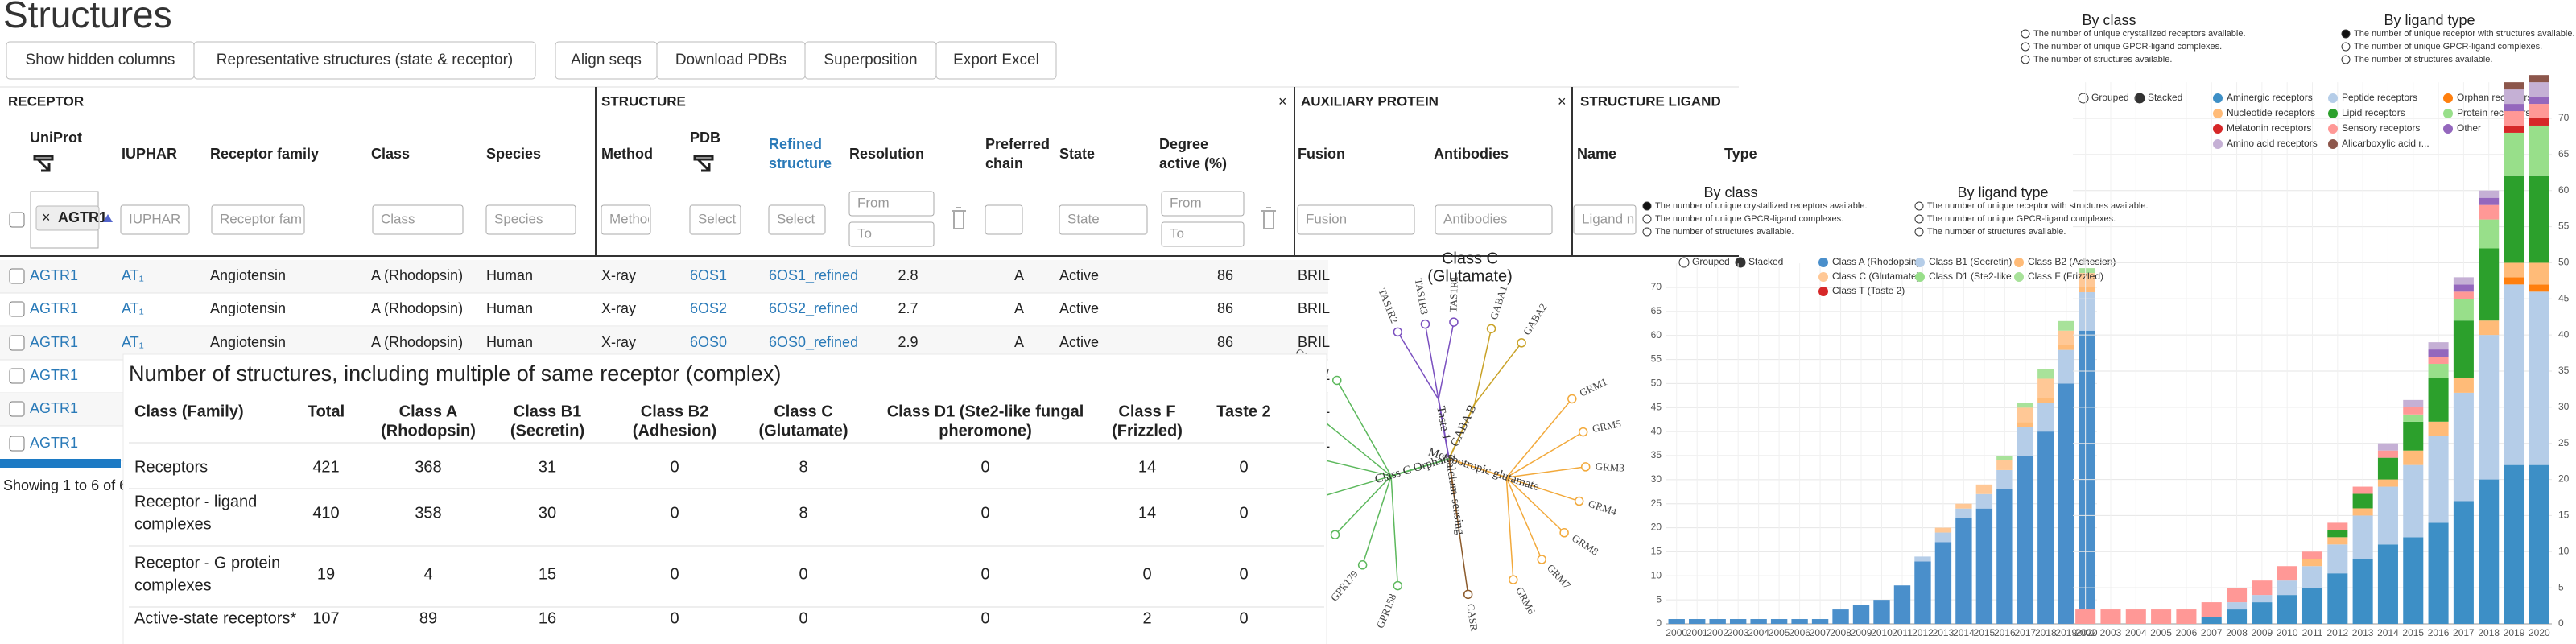 The image size is (2576, 644). What do you see at coordinates (675, 411) in the screenshot?
I see `summary-header: Class B2` at bounding box center [675, 411].